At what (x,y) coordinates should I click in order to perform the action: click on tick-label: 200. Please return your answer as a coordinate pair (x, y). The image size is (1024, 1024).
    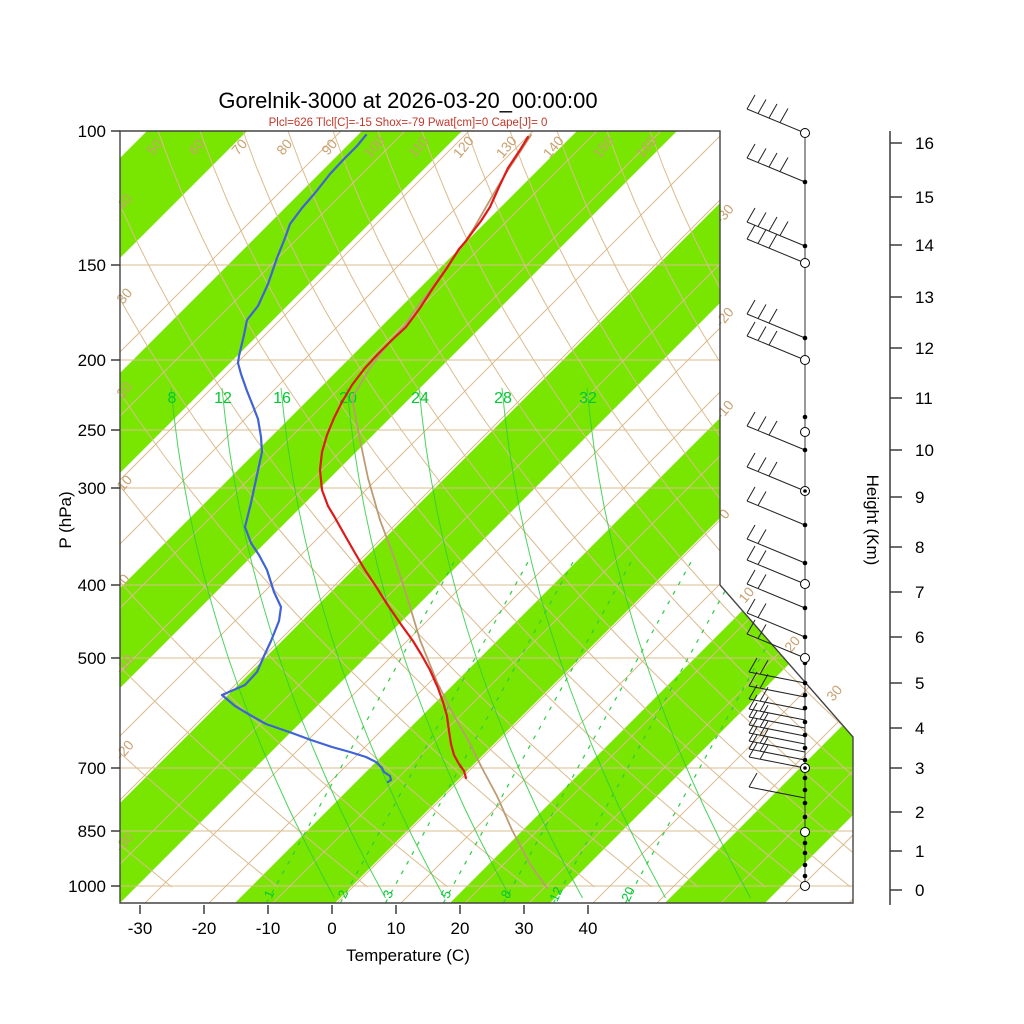
    Looking at the image, I should click on (92, 360).